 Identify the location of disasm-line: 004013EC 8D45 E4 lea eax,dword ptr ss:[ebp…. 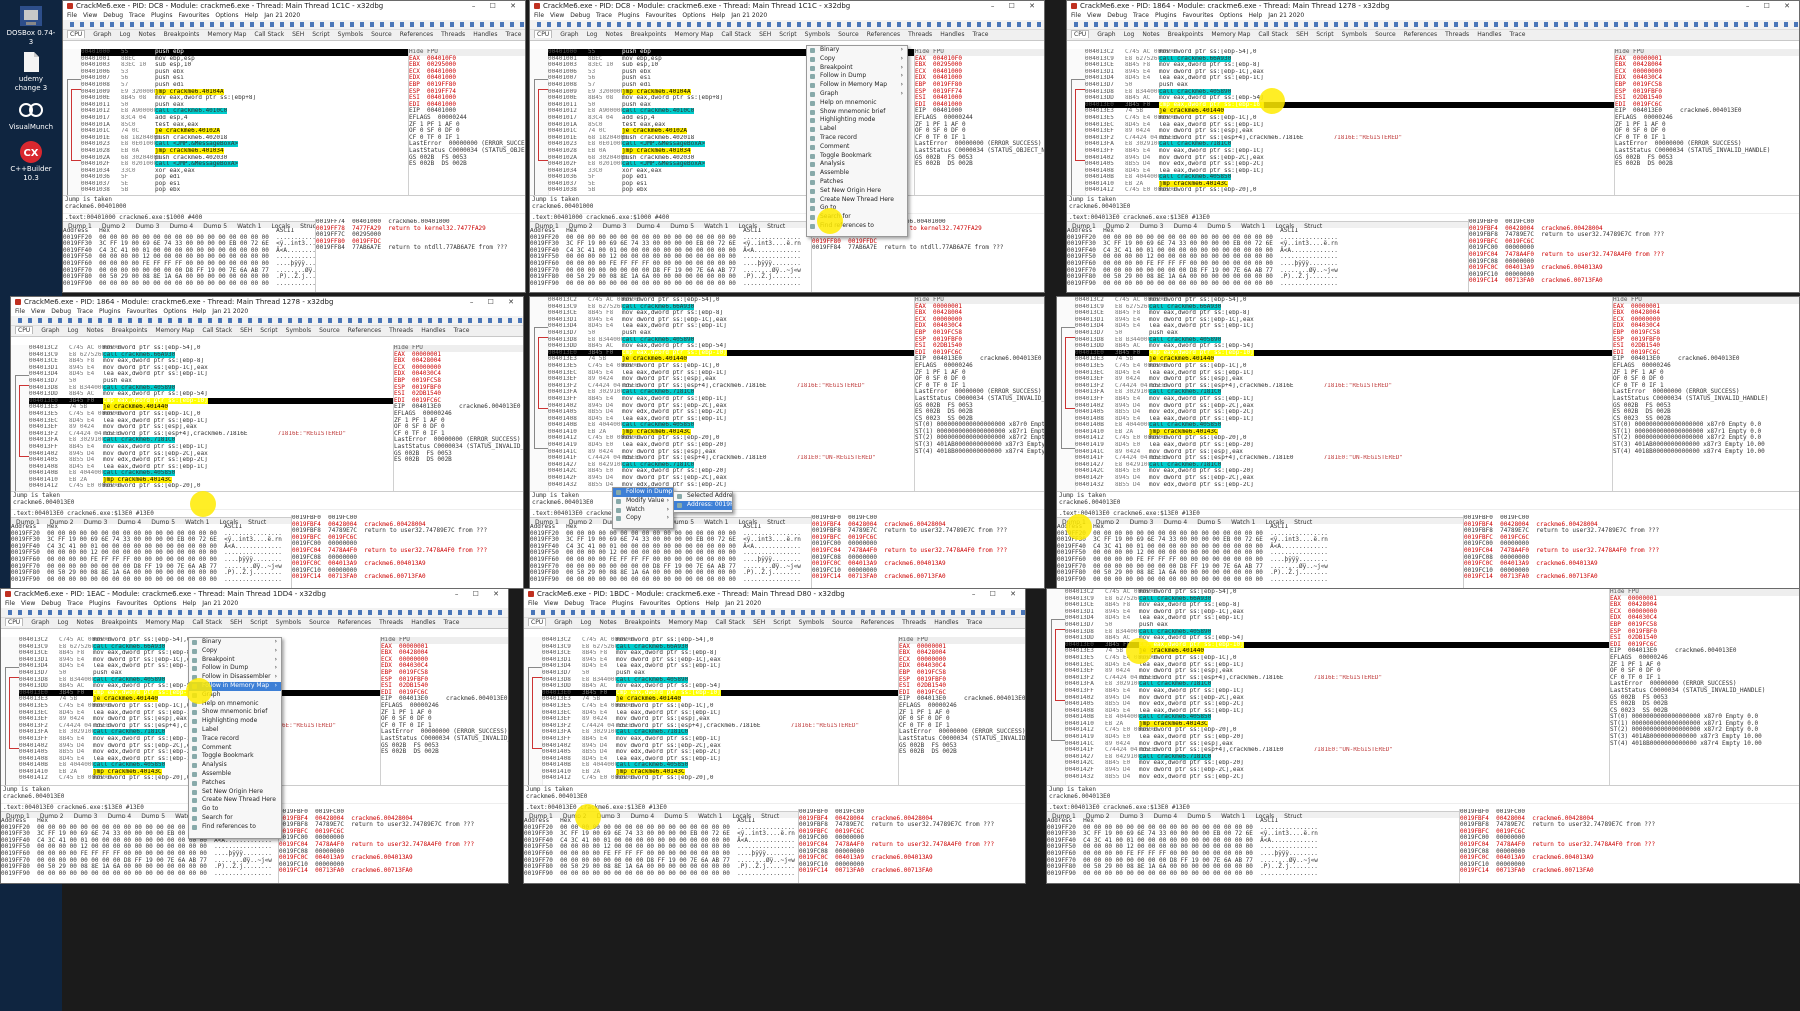
(200, 713).